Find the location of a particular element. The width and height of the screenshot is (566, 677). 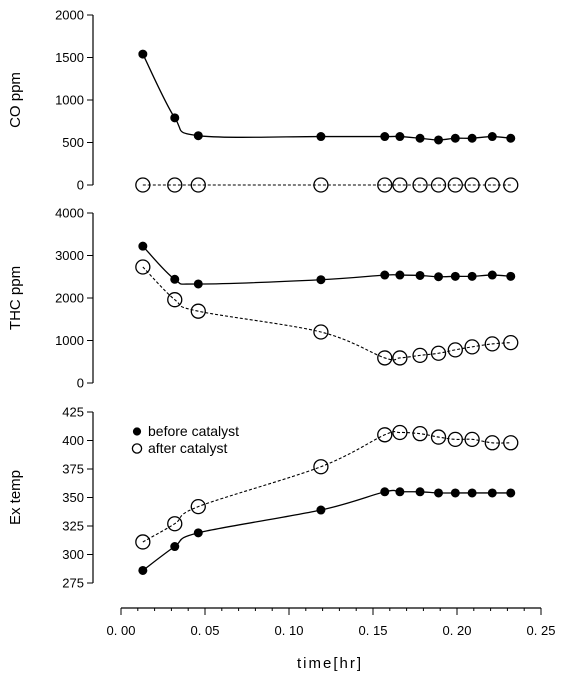

x-axis: 0. 00 0. 05 0. 10 0. 15 0. 20 0. 25 is located at coordinates (331, 622).